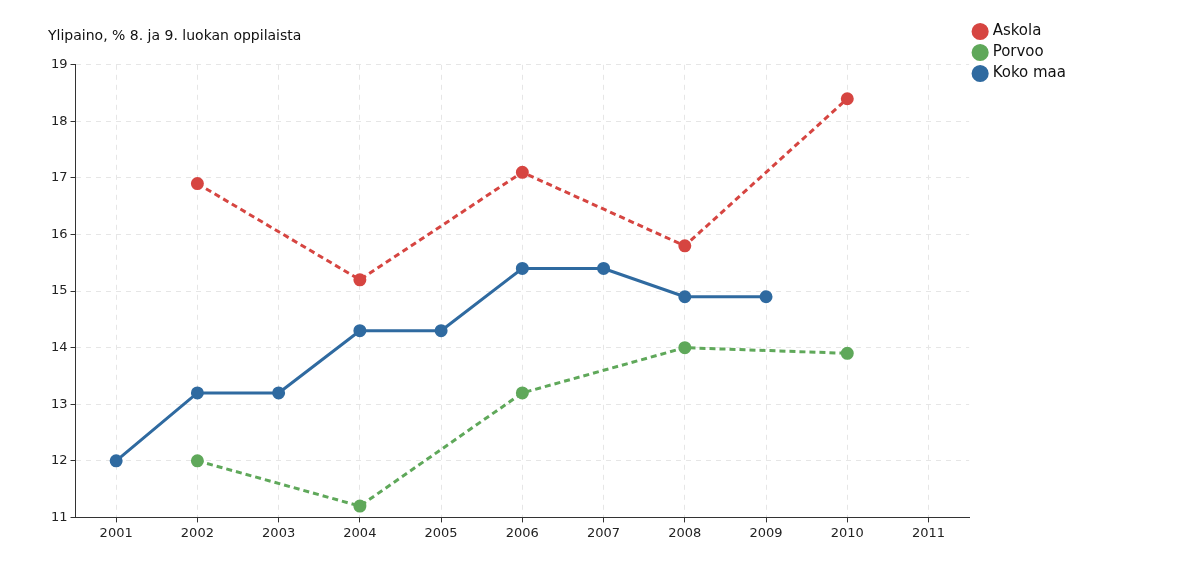 The width and height of the screenshot is (1204, 572). Describe the element at coordinates (604, 532) in the screenshot. I see `x-tick-label: 2007` at that location.